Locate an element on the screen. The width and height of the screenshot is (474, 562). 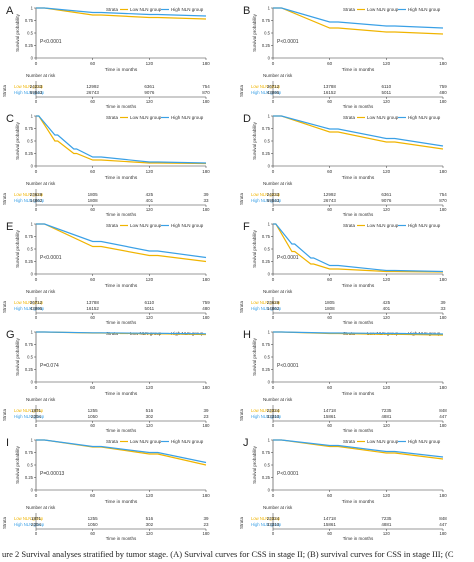
risk-value-low: 1255 is located at coordinates (93, 518).